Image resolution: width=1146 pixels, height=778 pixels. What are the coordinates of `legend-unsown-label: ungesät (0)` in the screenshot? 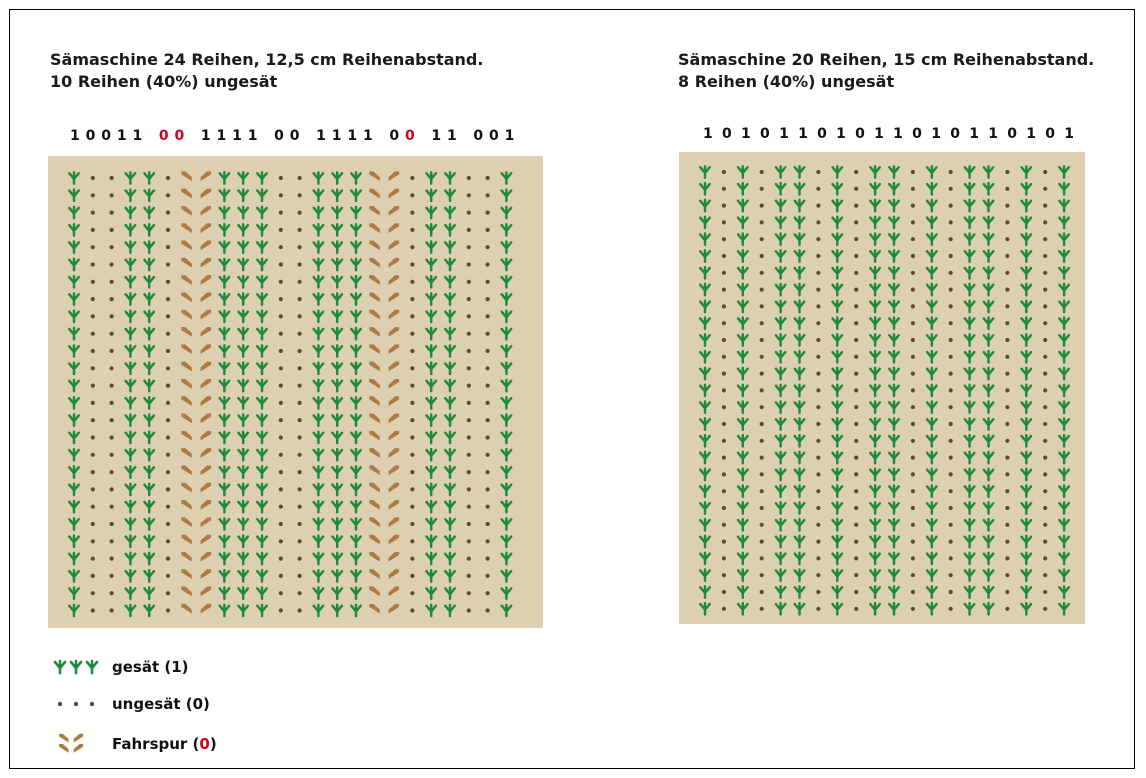 It's located at (161, 704).